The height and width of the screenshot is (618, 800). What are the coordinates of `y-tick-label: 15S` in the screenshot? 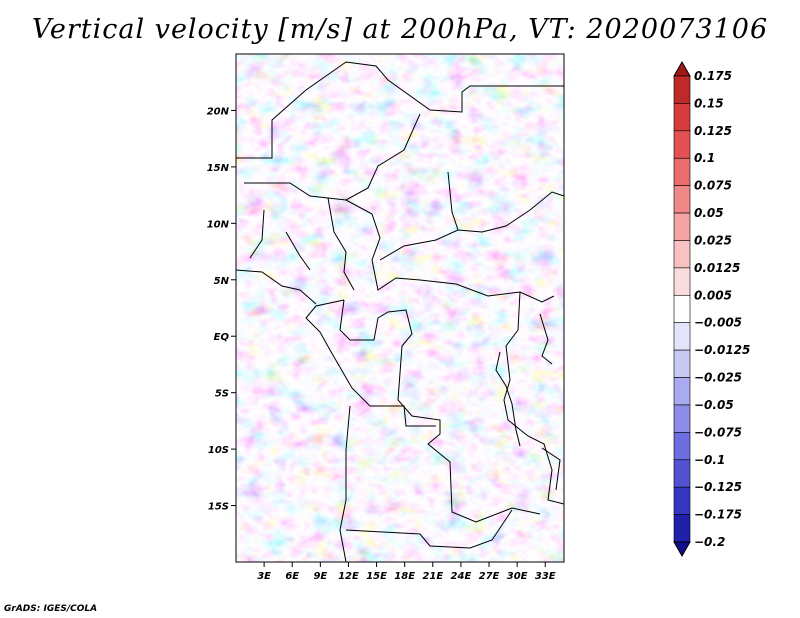 It's located at (218, 507).